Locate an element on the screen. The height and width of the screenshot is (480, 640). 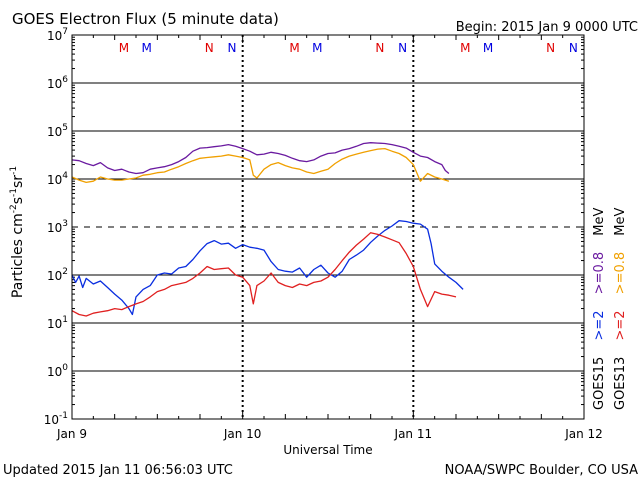
y-label-part-3: sr is located at coordinates (18, 181).